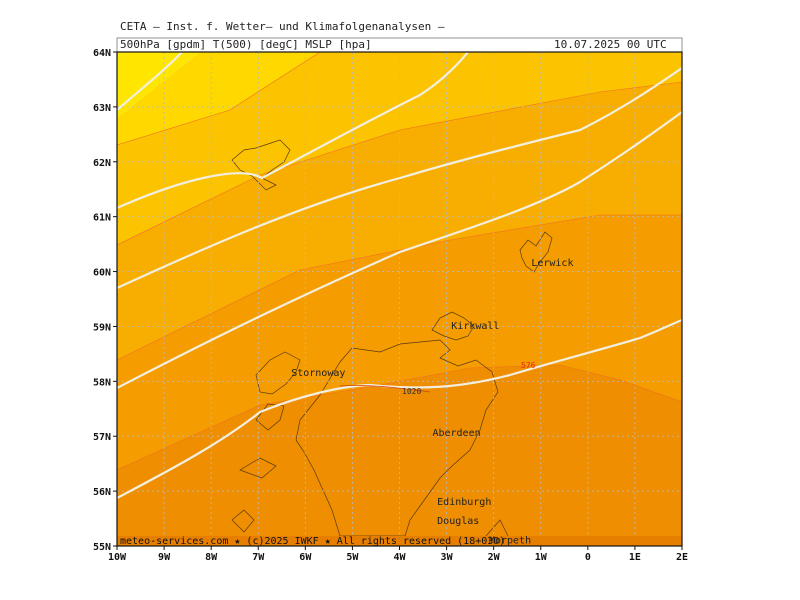 The image size is (800, 600). What do you see at coordinates (305, 557) in the screenshot?
I see `lon-label: 6W` at bounding box center [305, 557].